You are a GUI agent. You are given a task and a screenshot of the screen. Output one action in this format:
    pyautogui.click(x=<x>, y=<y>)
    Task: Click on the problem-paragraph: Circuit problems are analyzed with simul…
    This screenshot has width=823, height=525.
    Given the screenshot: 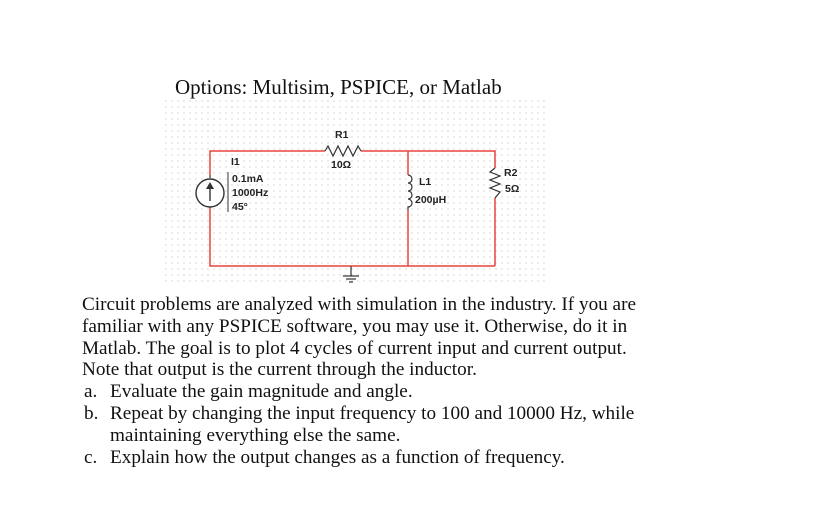 What is the action you would take?
    pyautogui.click(x=442, y=337)
    